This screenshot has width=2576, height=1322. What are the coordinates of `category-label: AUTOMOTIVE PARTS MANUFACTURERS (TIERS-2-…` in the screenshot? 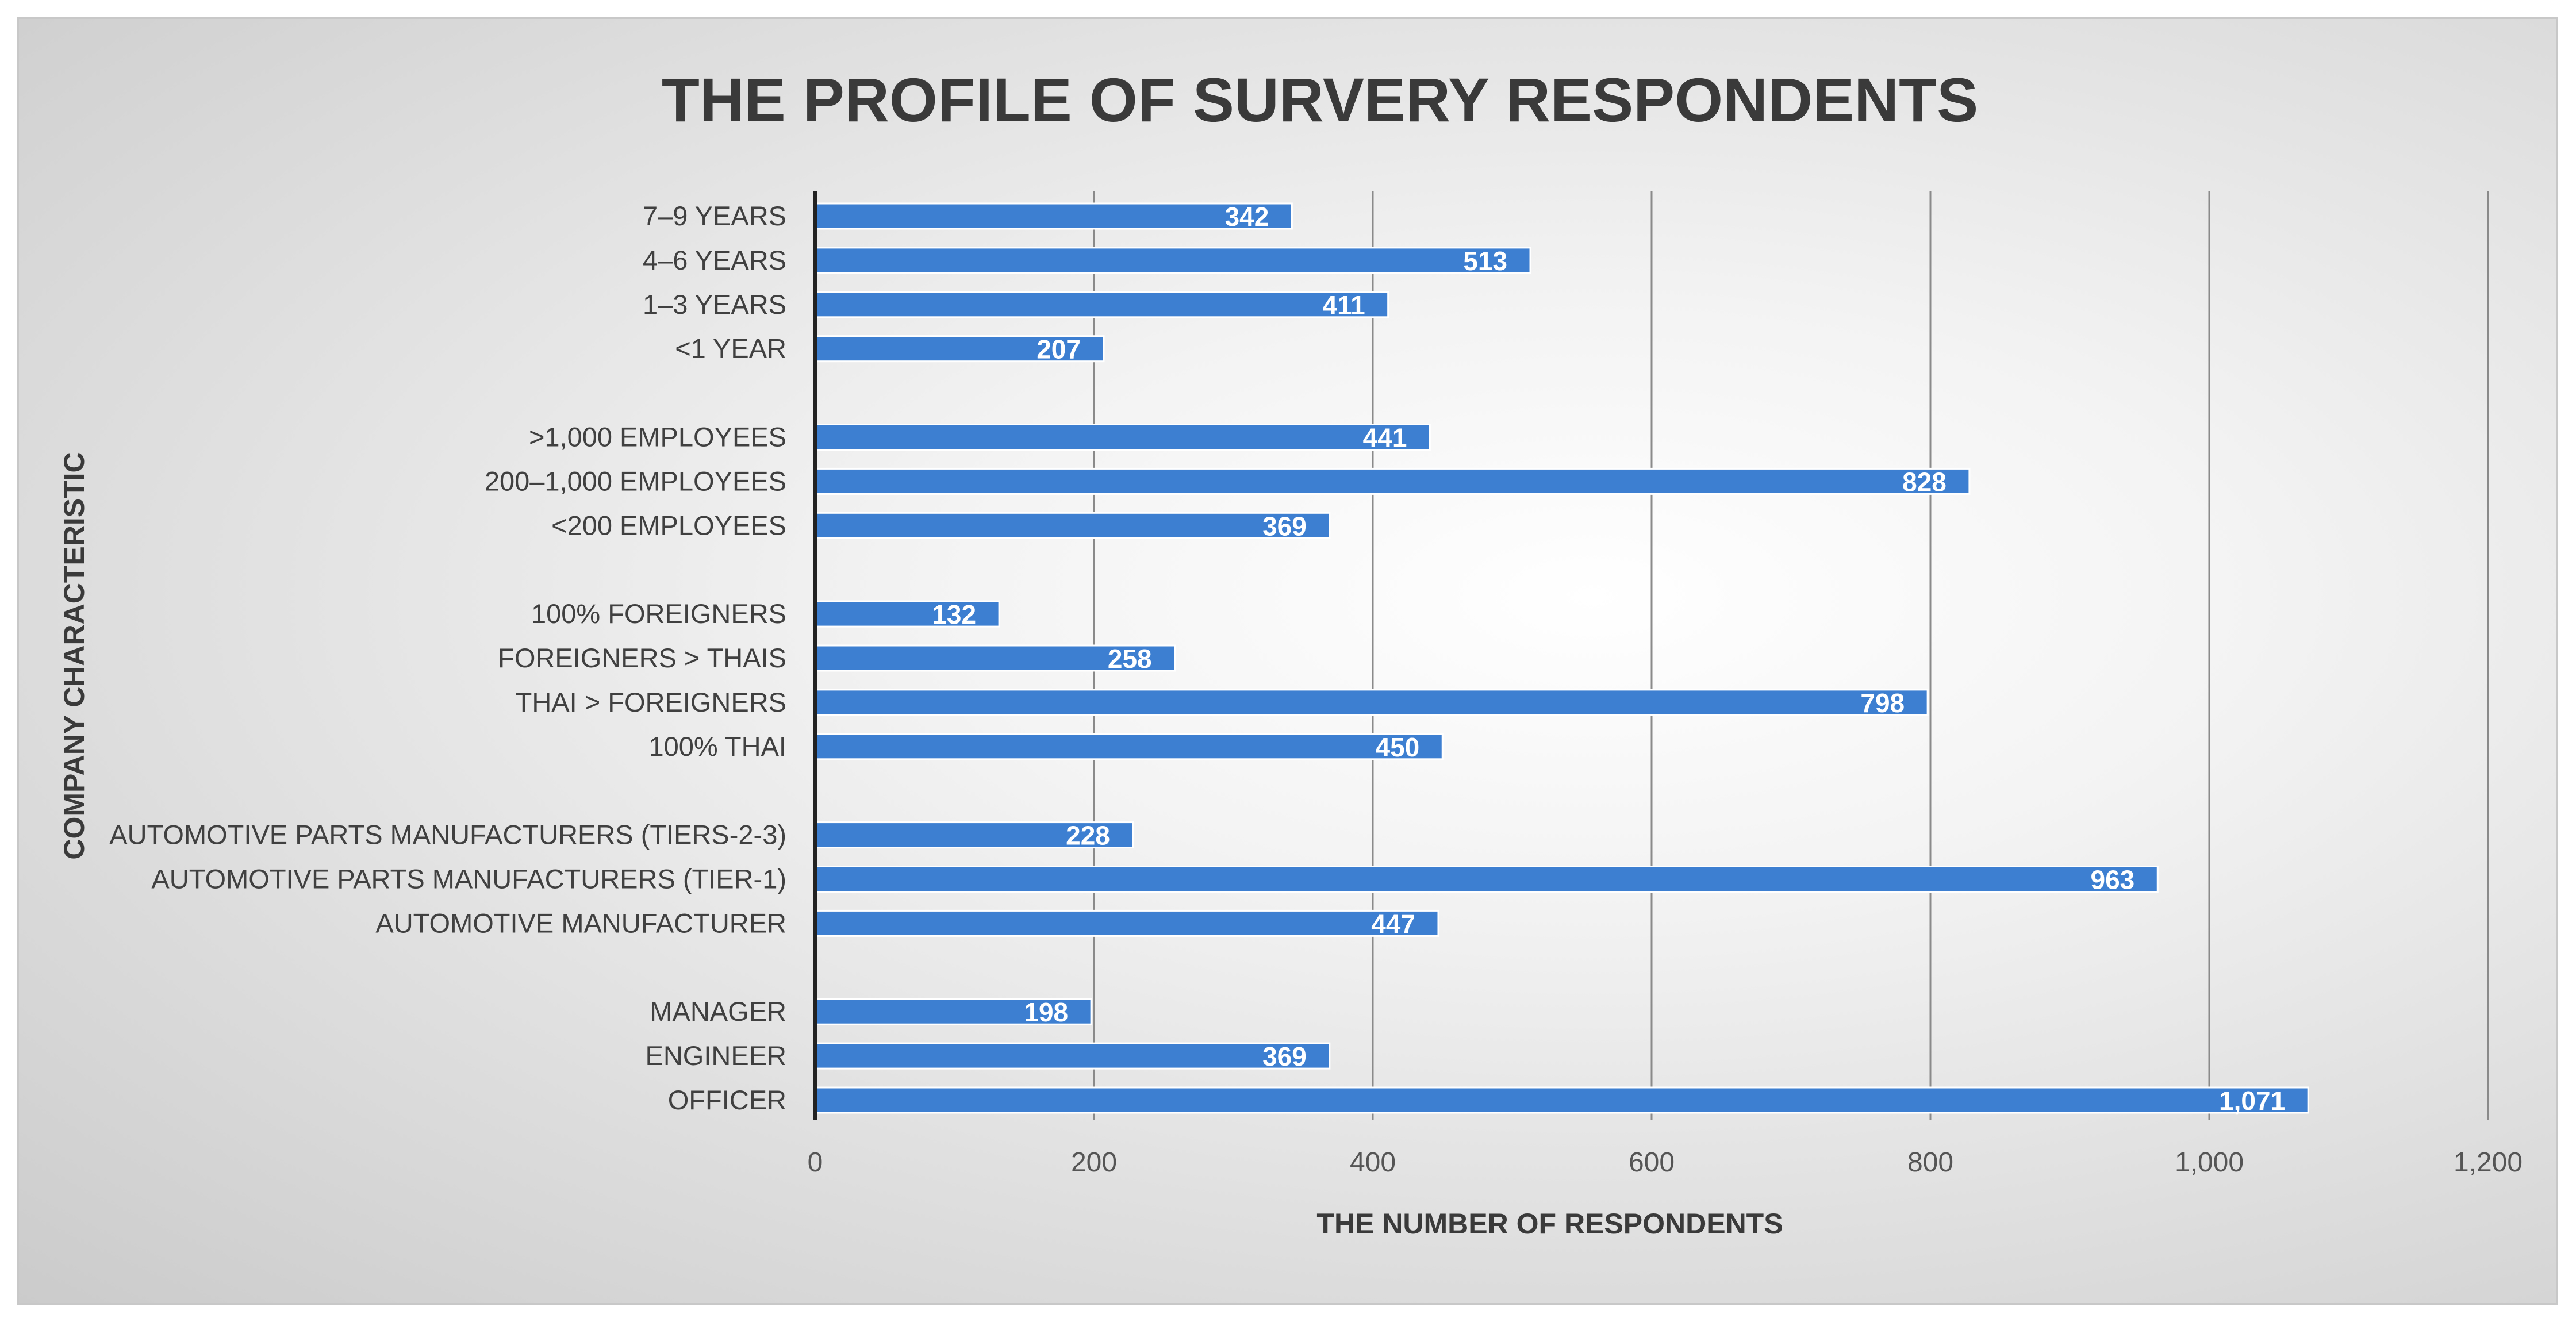 It's located at (447, 835).